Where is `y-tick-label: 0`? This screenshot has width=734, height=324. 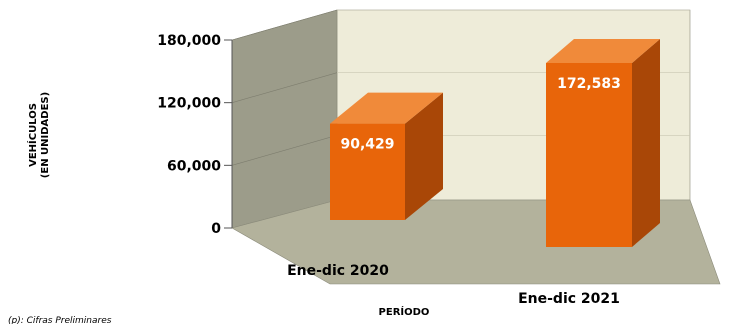 y-tick-label: 0 is located at coordinates (216, 229).